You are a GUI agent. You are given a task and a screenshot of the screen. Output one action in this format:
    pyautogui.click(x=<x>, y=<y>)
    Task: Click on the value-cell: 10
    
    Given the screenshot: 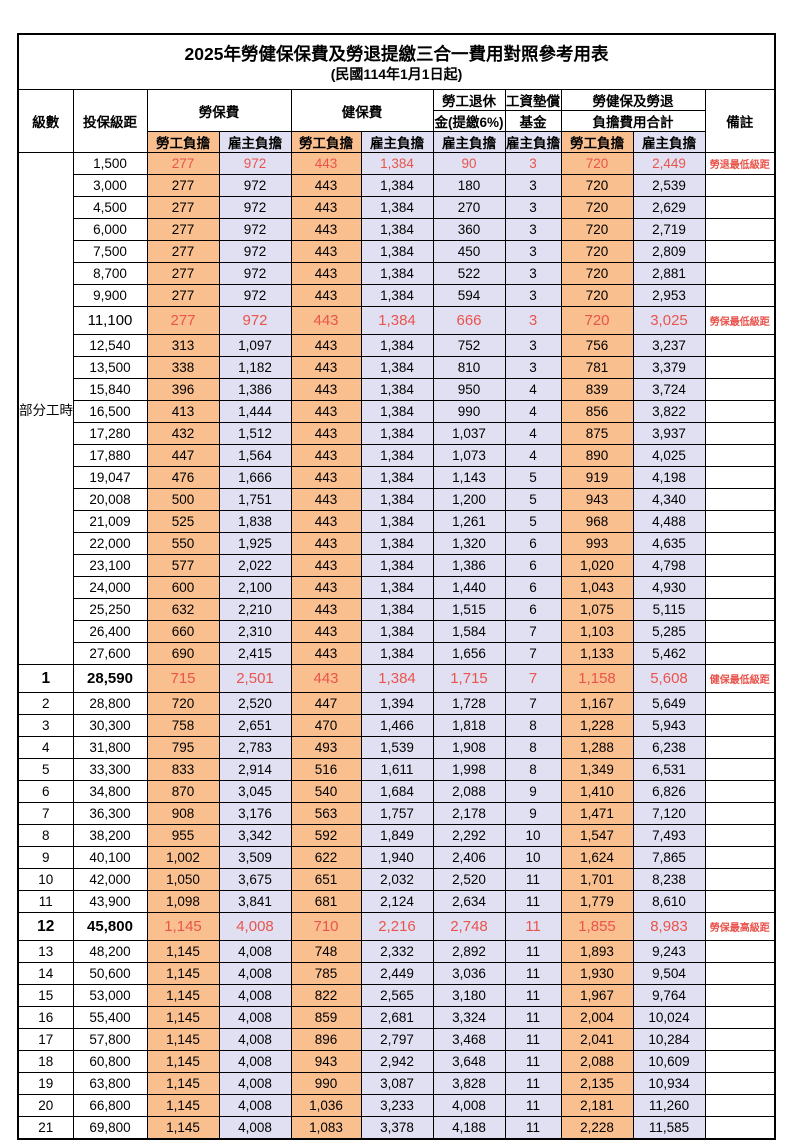 What is the action you would take?
    pyautogui.click(x=533, y=857)
    